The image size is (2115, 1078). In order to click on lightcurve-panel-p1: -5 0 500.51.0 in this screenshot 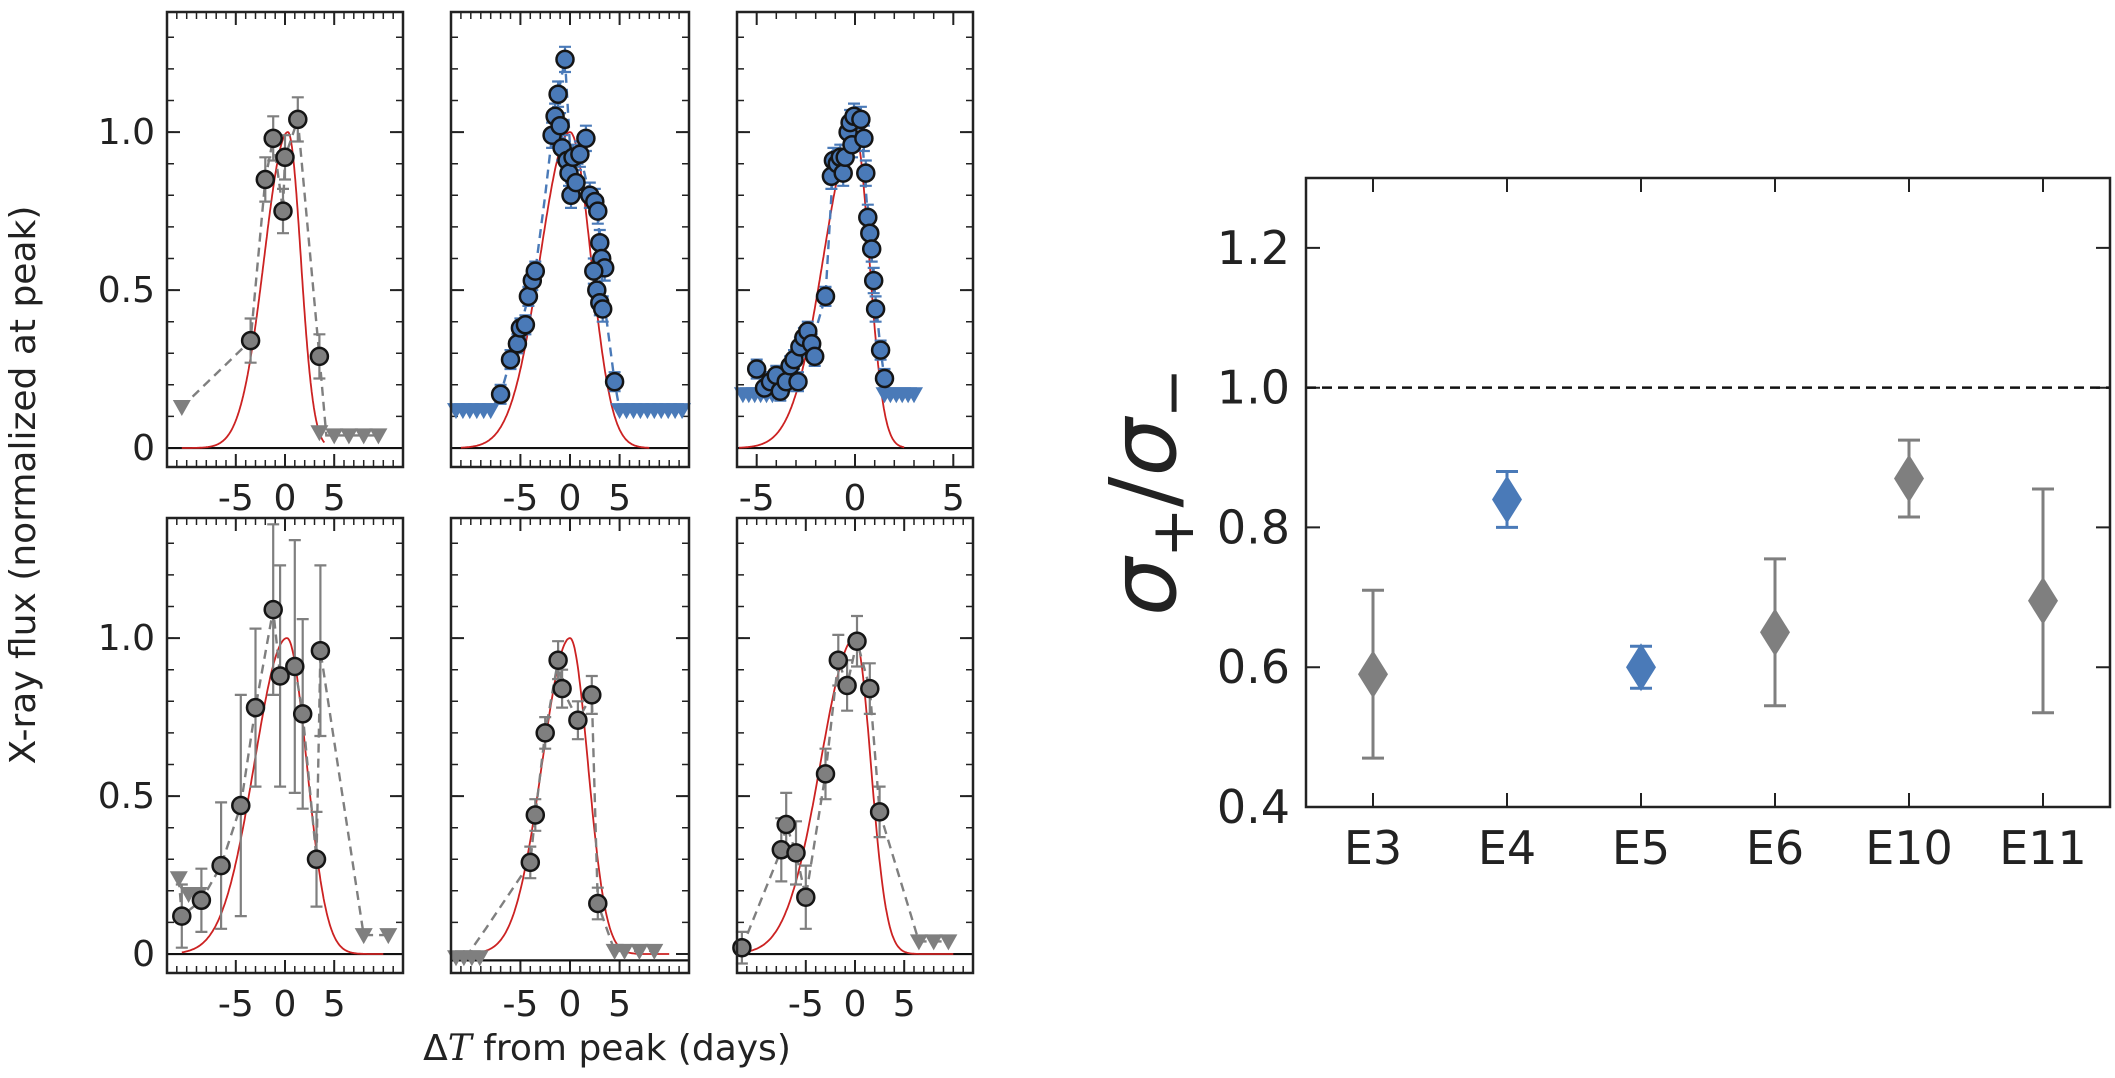, I will do `click(251, 264)`.